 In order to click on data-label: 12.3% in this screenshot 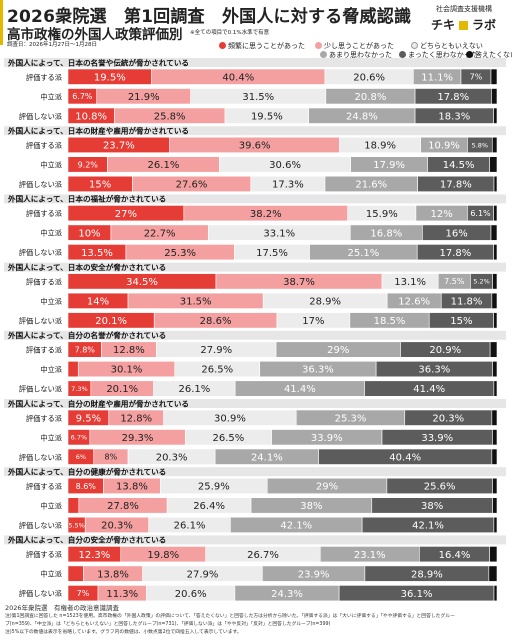, I will do `click(94, 555)`.